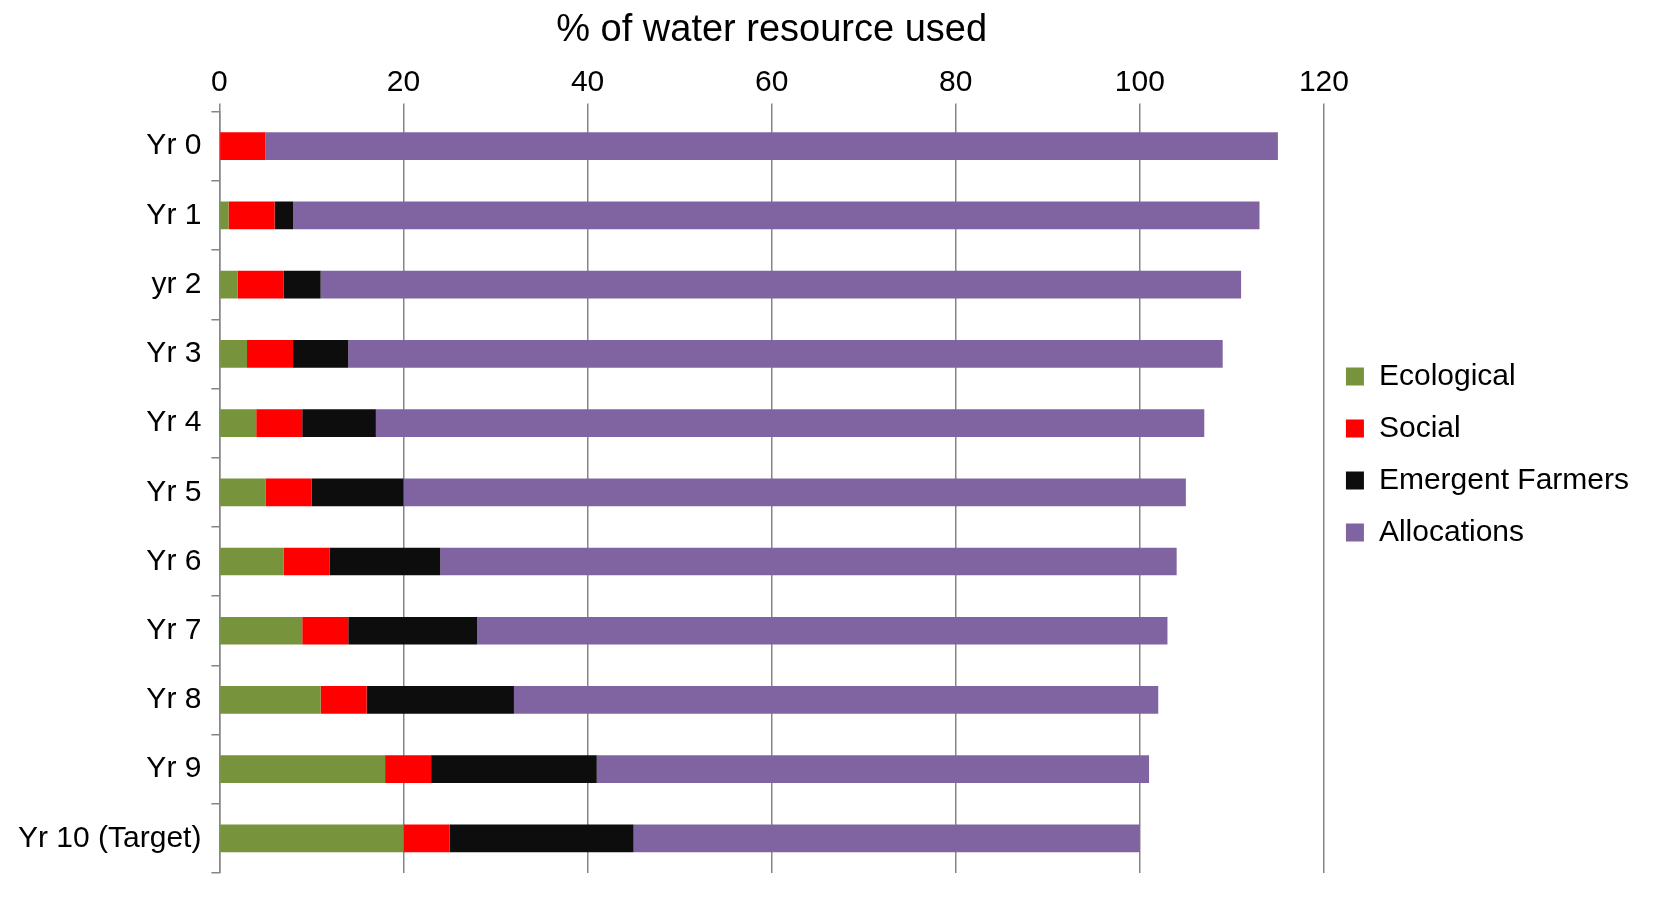  What do you see at coordinates (403, 80) in the screenshot?
I see `x-tick-label: 20` at bounding box center [403, 80].